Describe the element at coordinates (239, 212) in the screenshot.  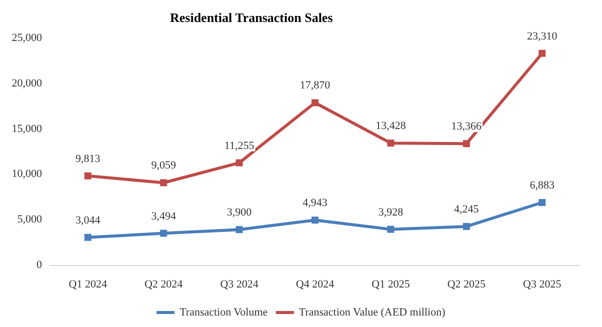
I see `data-label: 3,900` at that location.